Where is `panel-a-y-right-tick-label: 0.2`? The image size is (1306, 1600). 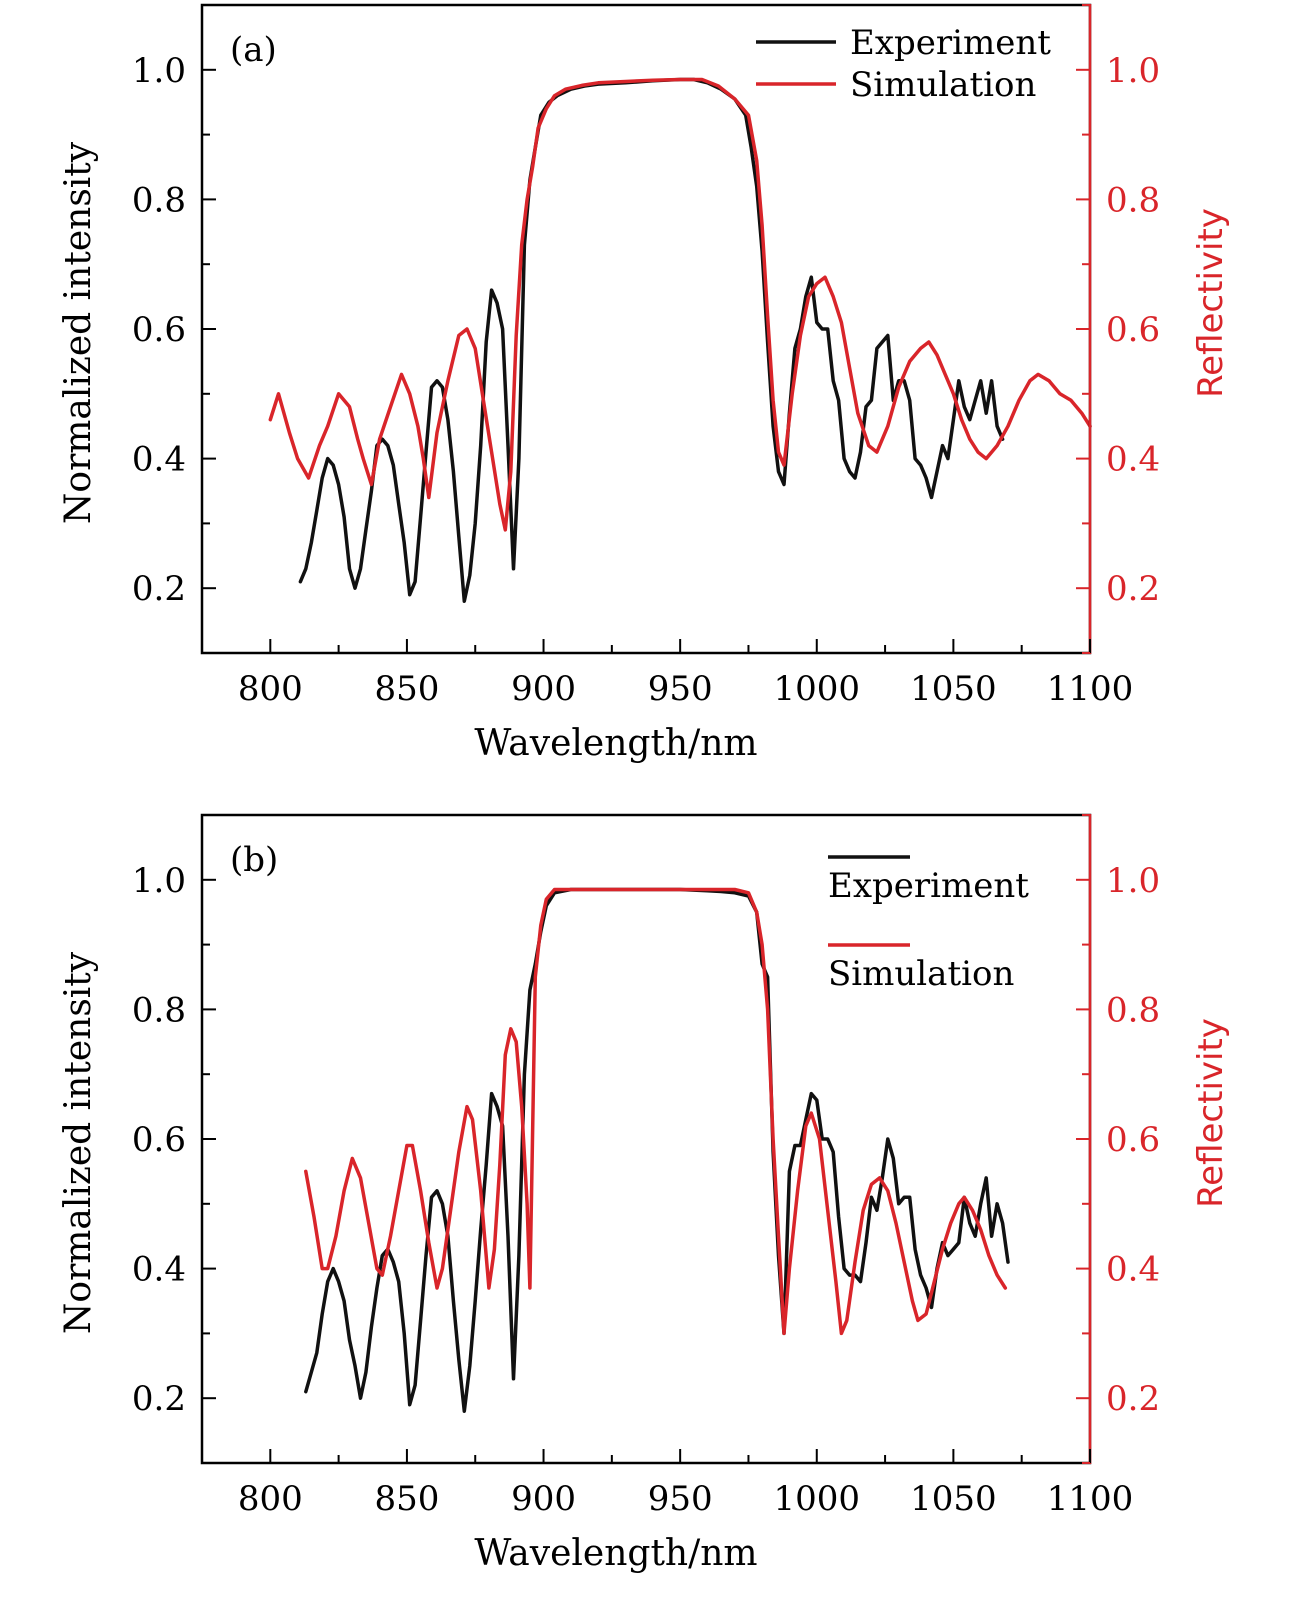
panel-a-y-right-tick-label: 0.2 is located at coordinates (1133, 589).